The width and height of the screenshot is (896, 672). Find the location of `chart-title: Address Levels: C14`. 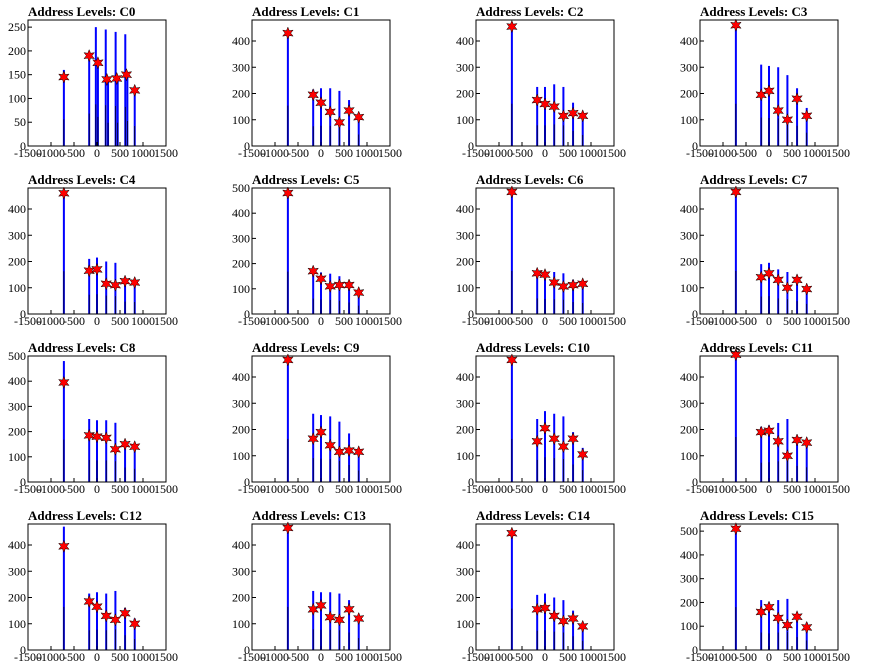

chart-title: Address Levels: C14 is located at coordinates (533, 515).